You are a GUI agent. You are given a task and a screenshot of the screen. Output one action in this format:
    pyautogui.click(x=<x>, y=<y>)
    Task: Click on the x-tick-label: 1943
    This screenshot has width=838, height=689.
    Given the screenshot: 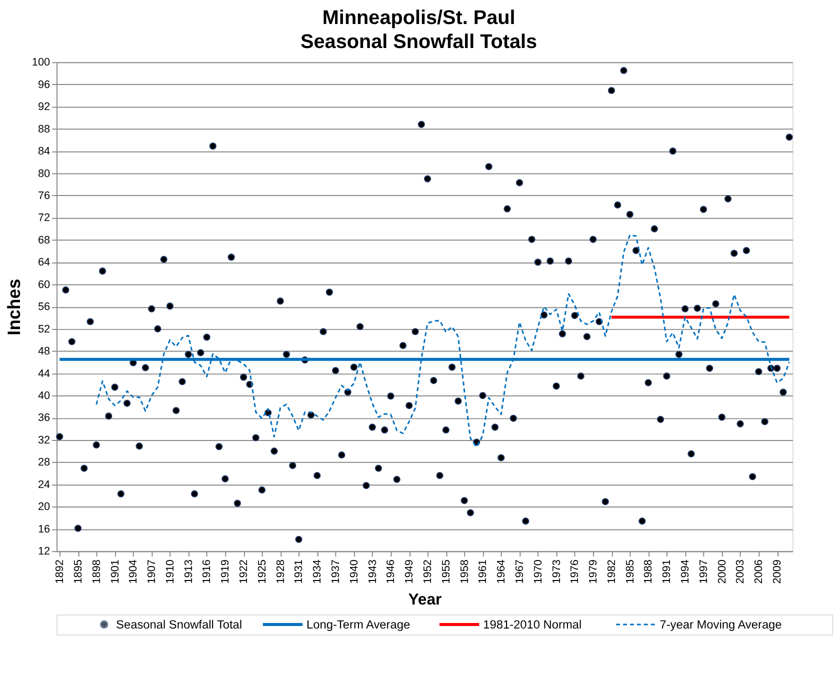 What is the action you would take?
    pyautogui.click(x=372, y=572)
    